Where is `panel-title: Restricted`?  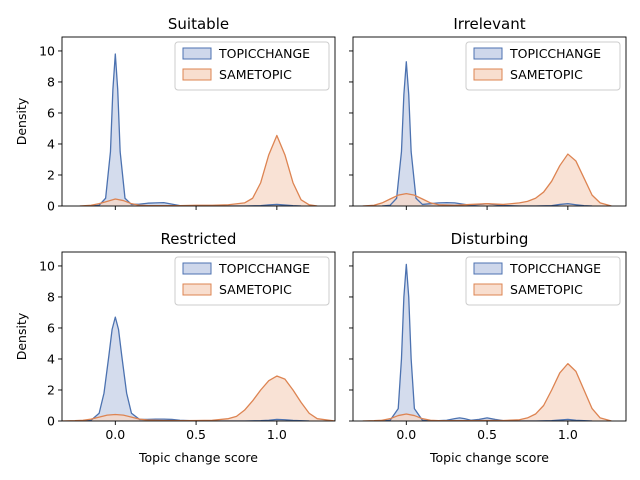
panel-title: Restricted is located at coordinates (199, 239).